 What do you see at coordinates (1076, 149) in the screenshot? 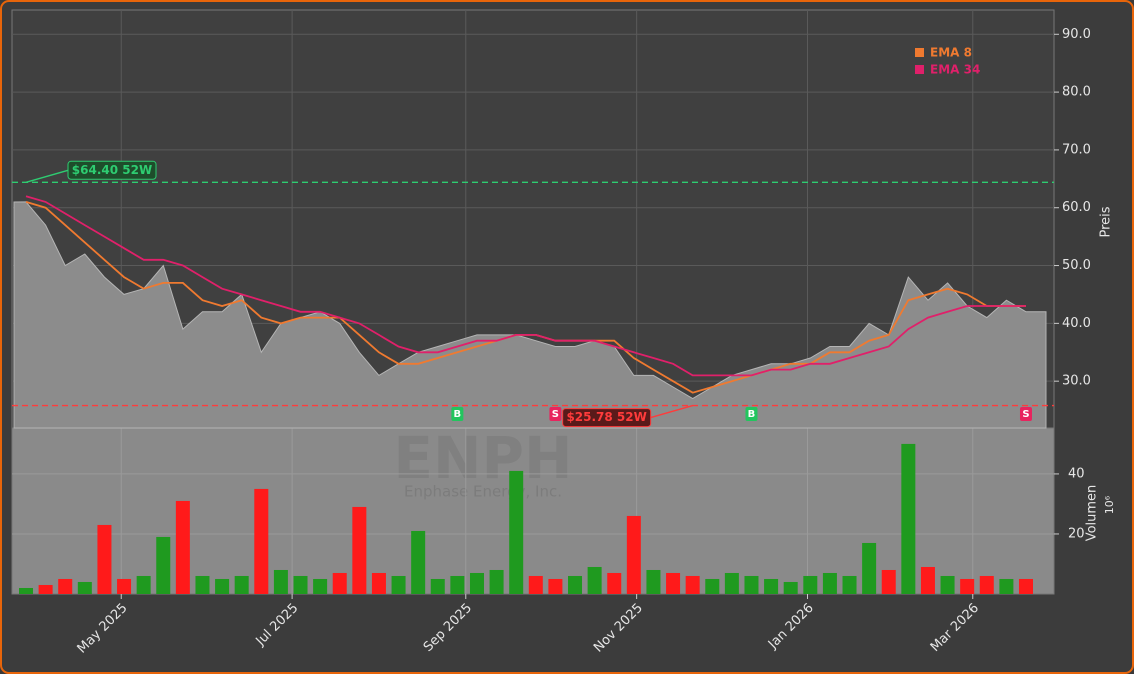
I see `y-tick-label: 70.0` at bounding box center [1076, 149].